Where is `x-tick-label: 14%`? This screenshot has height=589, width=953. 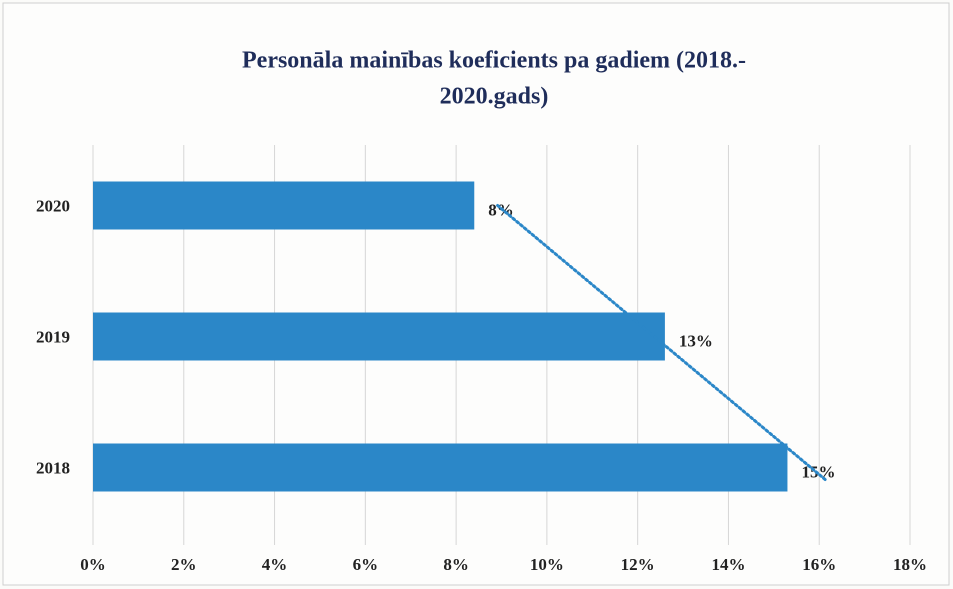
x-tick-label: 14% is located at coordinates (728, 564).